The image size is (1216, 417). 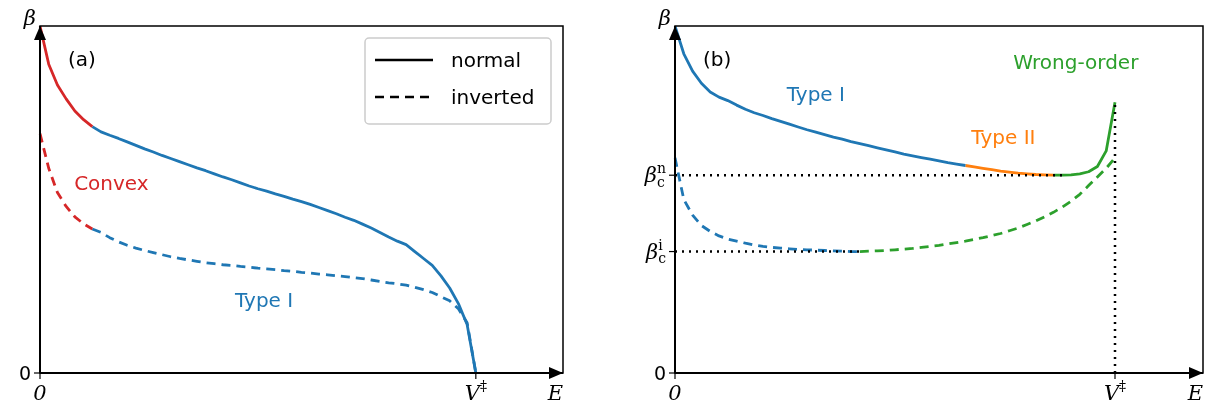 What do you see at coordinates (111, 183) in the screenshot?
I see `series-label: Convex` at bounding box center [111, 183].